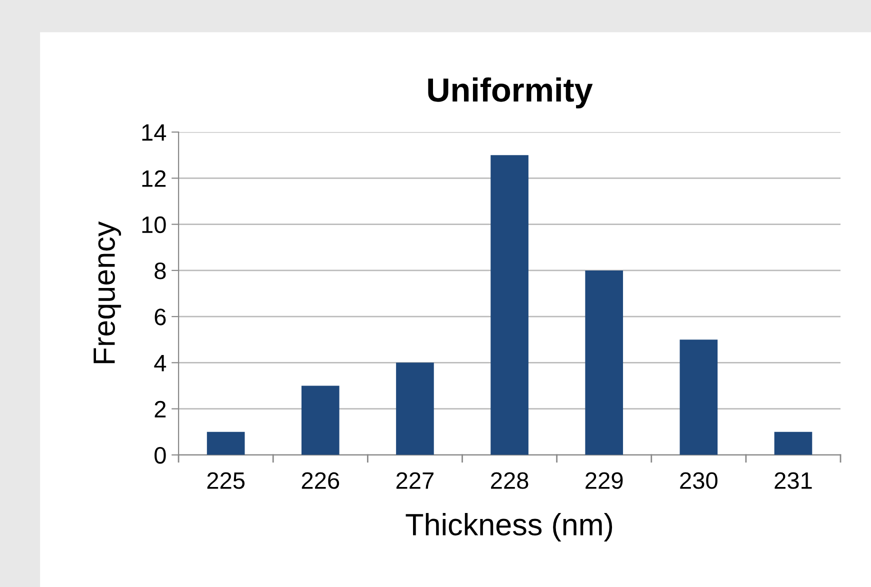 The height and width of the screenshot is (587, 871). What do you see at coordinates (226, 480) in the screenshot?
I see `x-tick-label: 225` at bounding box center [226, 480].